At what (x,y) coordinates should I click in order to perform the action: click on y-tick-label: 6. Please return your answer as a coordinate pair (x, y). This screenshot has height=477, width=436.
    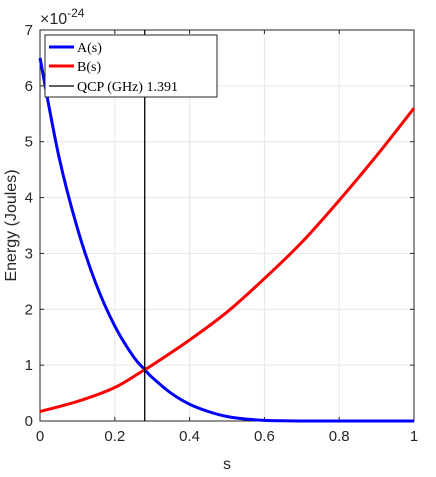
    Looking at the image, I should click on (29, 86).